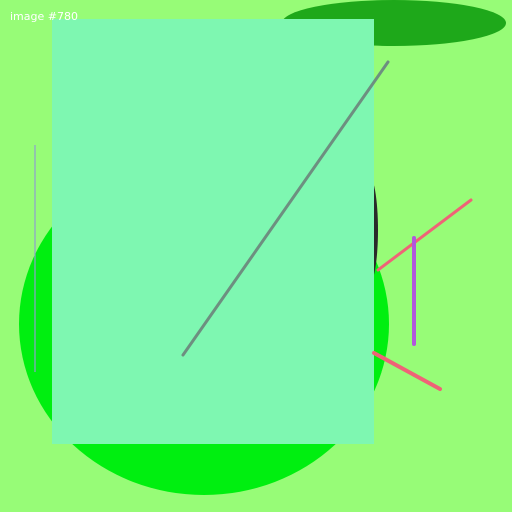 This screenshot has width=512, height=512. What do you see at coordinates (407, 371) in the screenshot?
I see `pink-line-lower` at bounding box center [407, 371].